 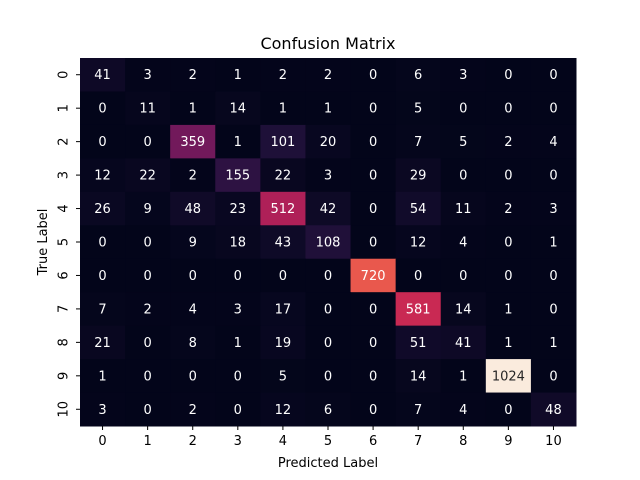 I want to click on cell-value-label-6-5: 0, so click(x=328, y=276).